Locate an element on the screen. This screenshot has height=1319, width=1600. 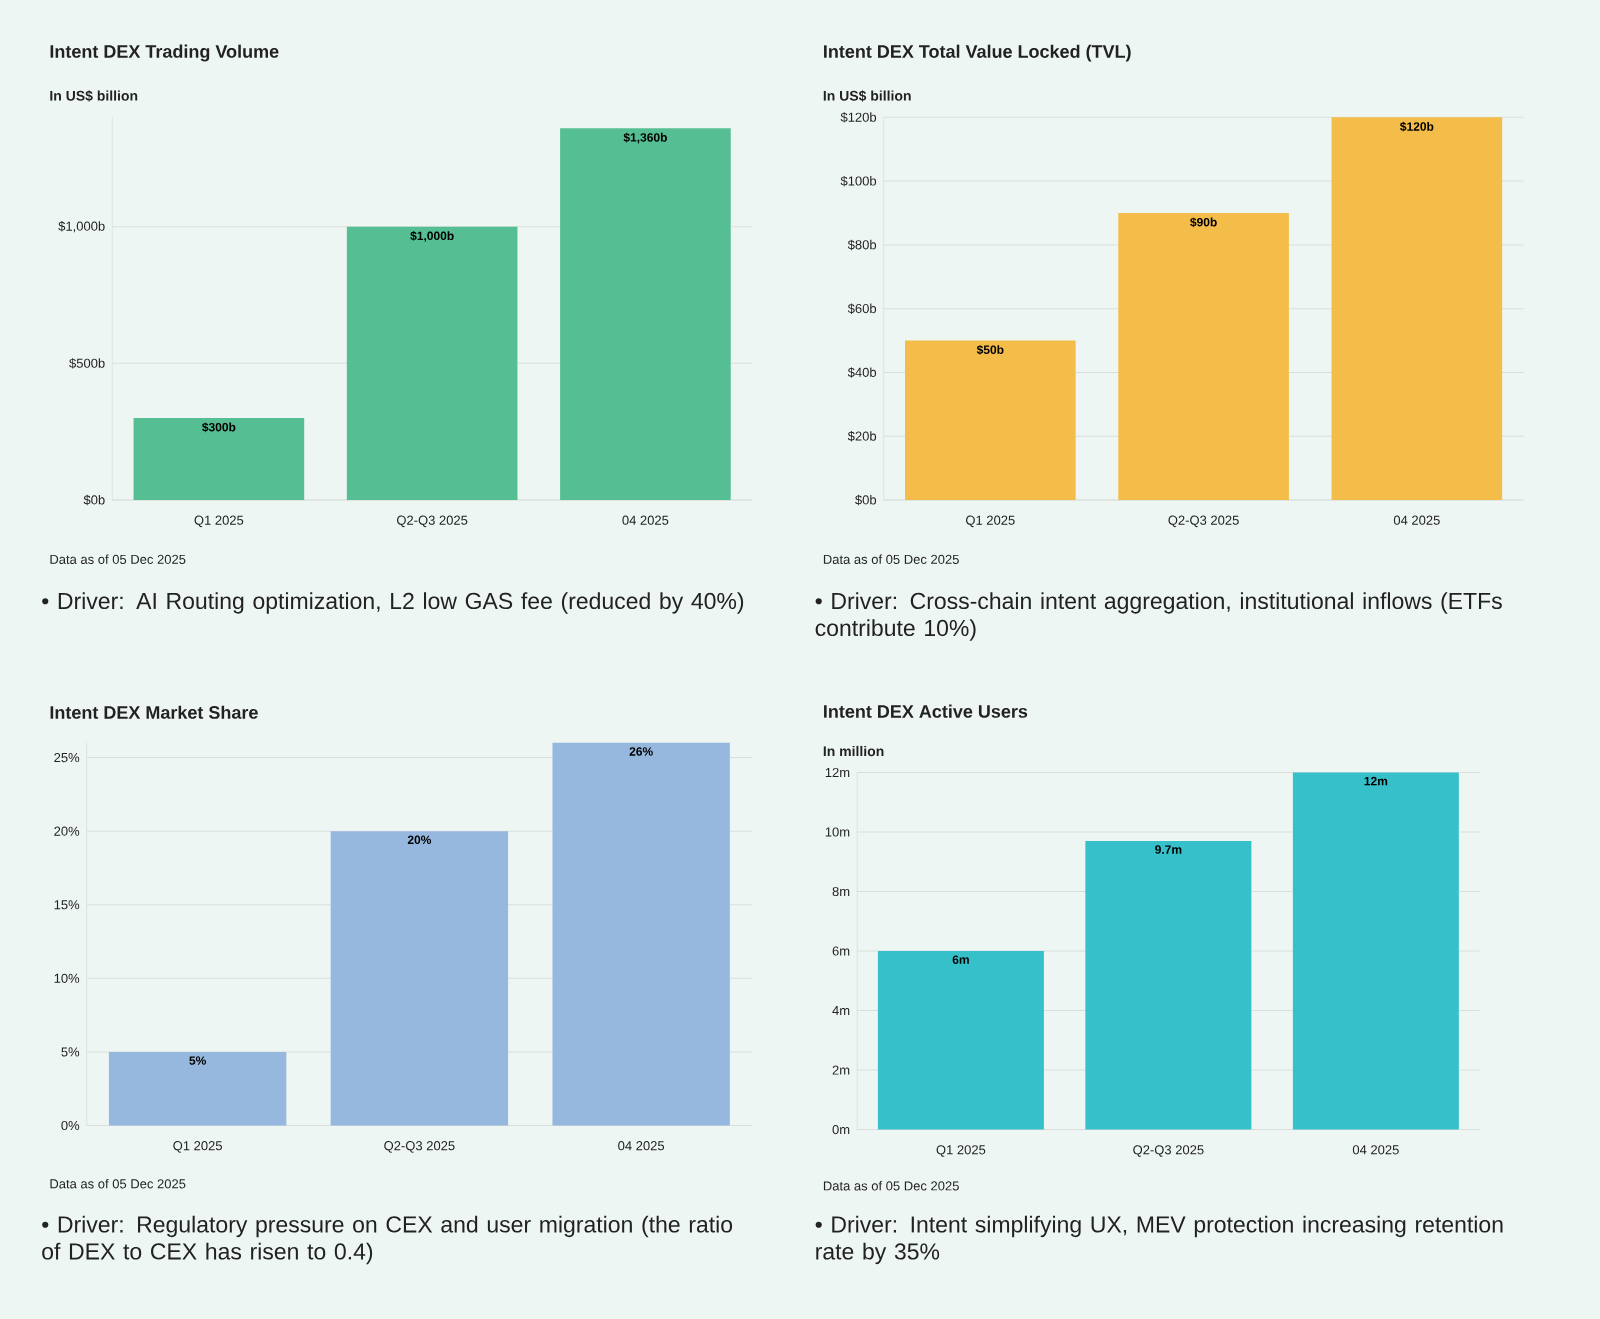
data-label: 5% is located at coordinates (197, 1060).